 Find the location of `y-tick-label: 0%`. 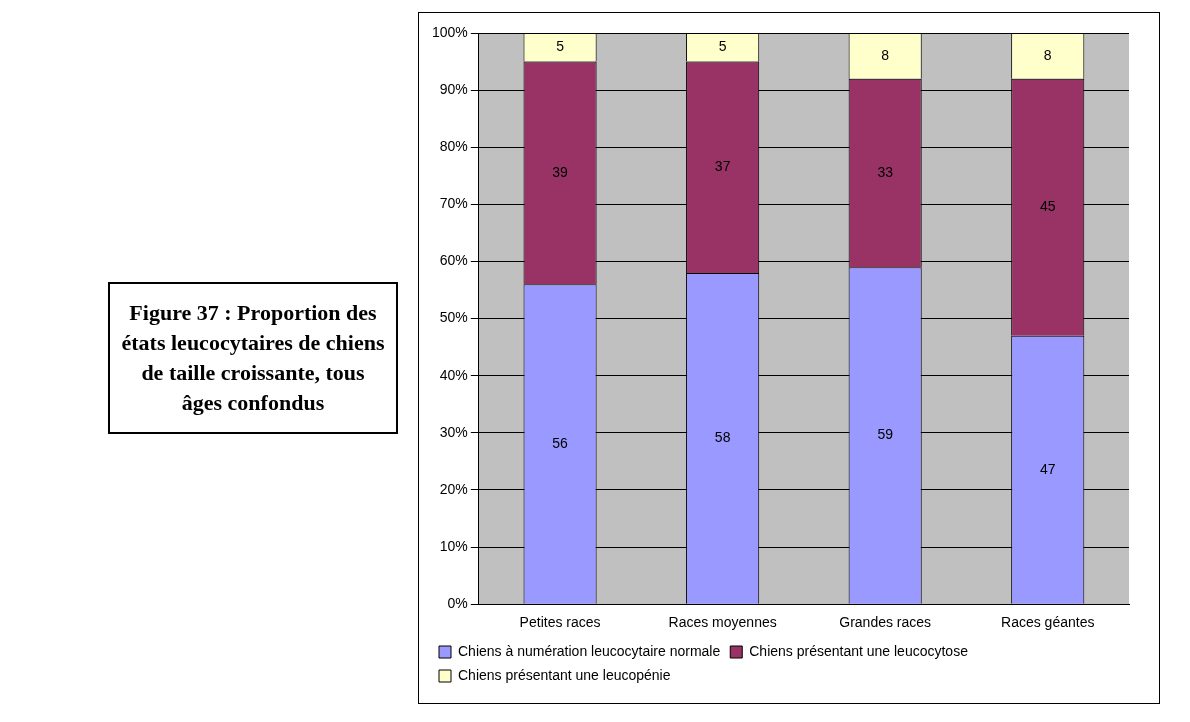

y-tick-label: 0% is located at coordinates (457, 603).